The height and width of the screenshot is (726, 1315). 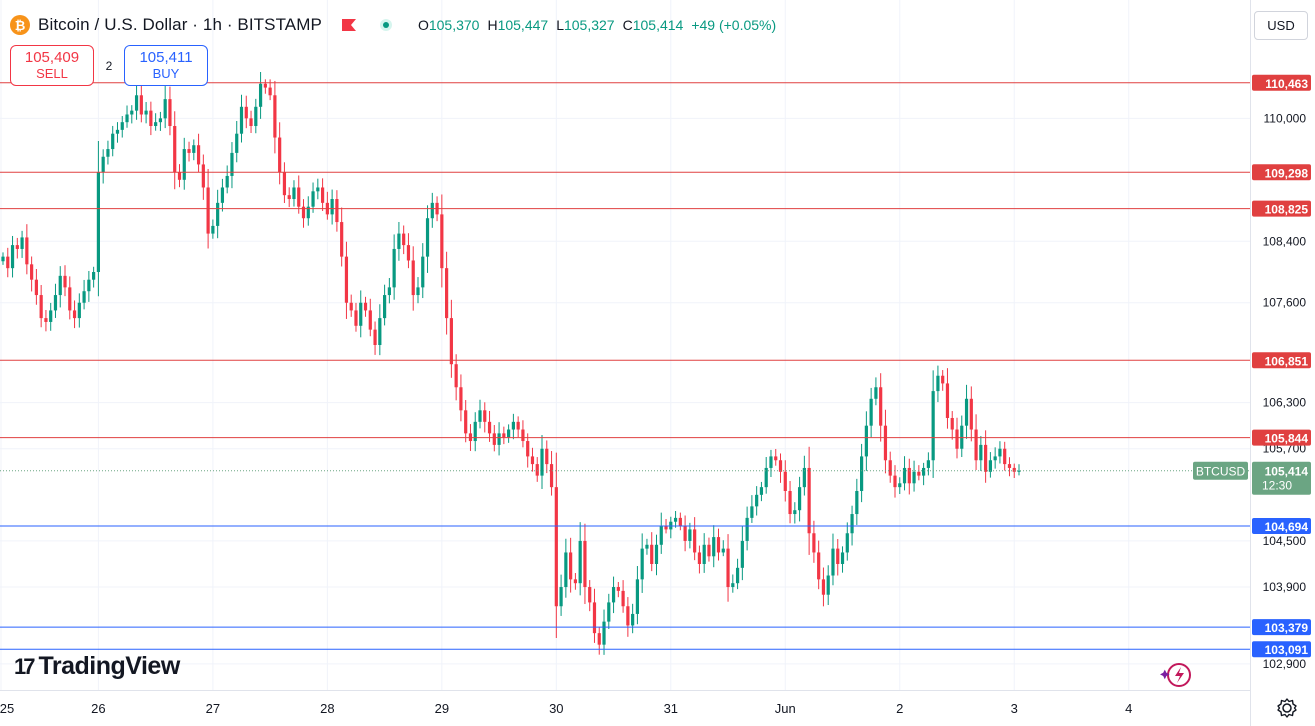 I want to click on time-tick-label: 31, so click(x=671, y=708).